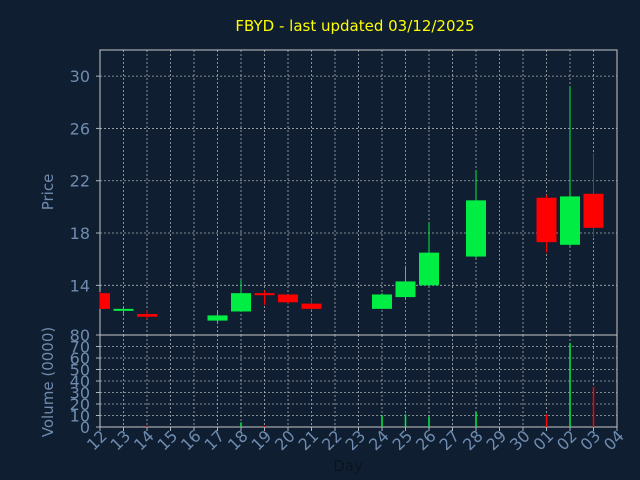 This screenshot has width=640, height=480. I want to click on price-y-ticks: 30 26 22 18 14, so click(85, 181).